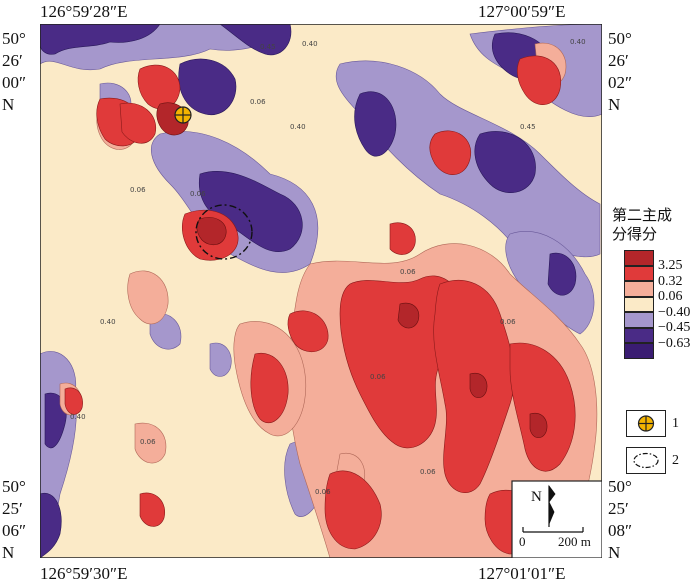 The width and height of the screenshot is (700, 584). Describe the element at coordinates (574, 541) in the screenshot. I see `scale-distance: 200 m` at that location.